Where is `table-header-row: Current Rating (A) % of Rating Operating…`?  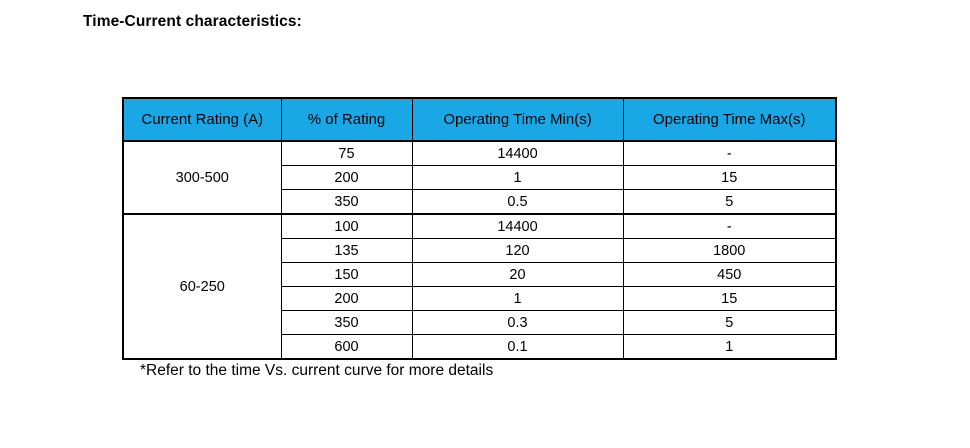 table-header-row: Current Rating (A) % of Rating Operating… is located at coordinates (479, 119).